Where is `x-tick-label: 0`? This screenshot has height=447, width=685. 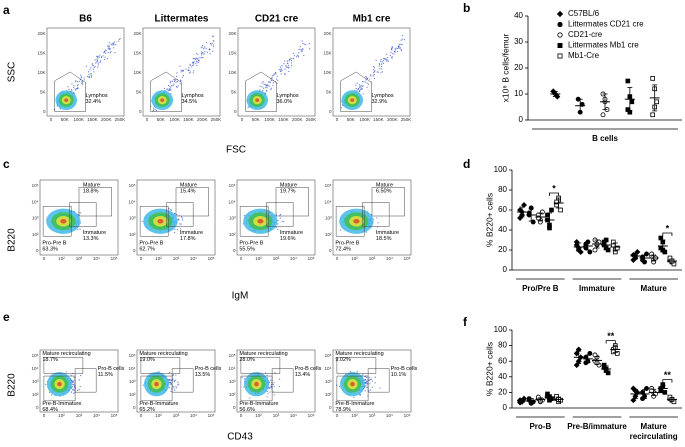 x-tick-label: 0 is located at coordinates (241, 258).